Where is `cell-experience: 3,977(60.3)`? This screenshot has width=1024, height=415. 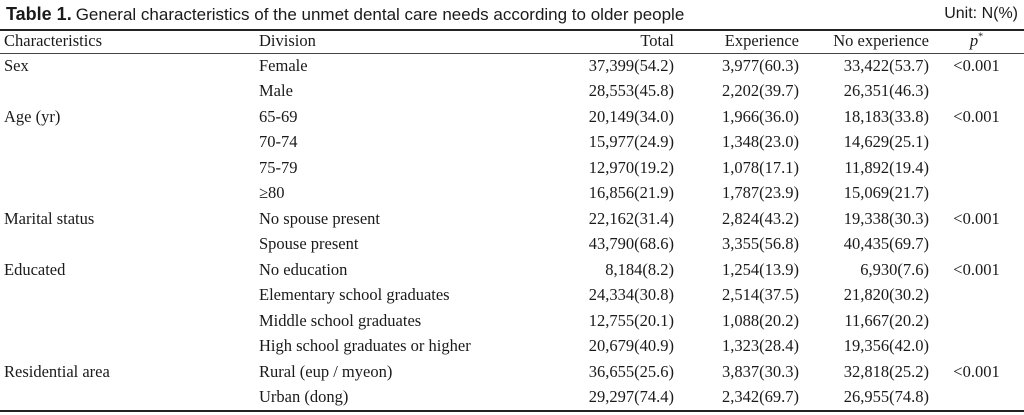 cell-experience: 3,977(60.3) is located at coordinates (760, 65).